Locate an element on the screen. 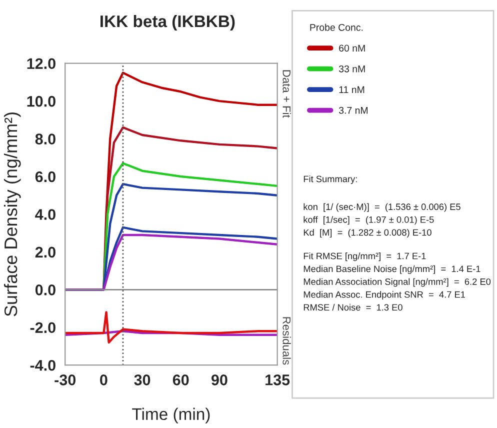 The width and height of the screenshot is (497, 428). text: Fit RMSE [ng/mm²] = 1.7 E-1 is located at coordinates (365, 257).